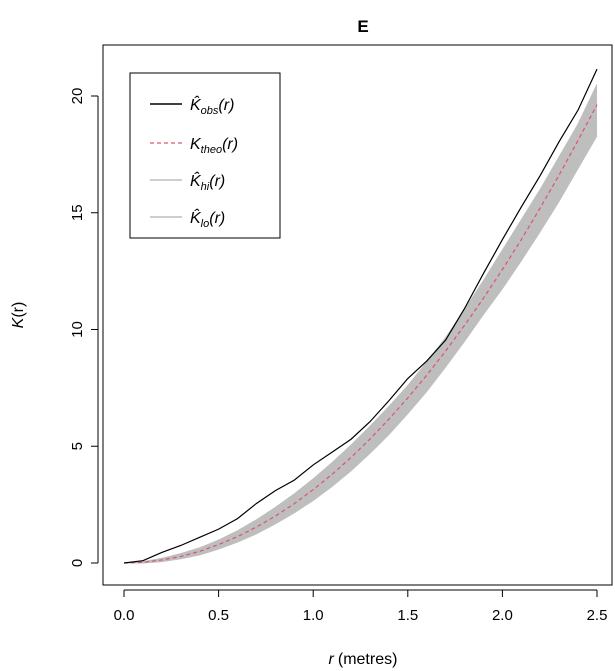 The width and height of the screenshot is (615, 671). Describe the element at coordinates (205, 224) in the screenshot. I see `legend-sub: lo` at that location.